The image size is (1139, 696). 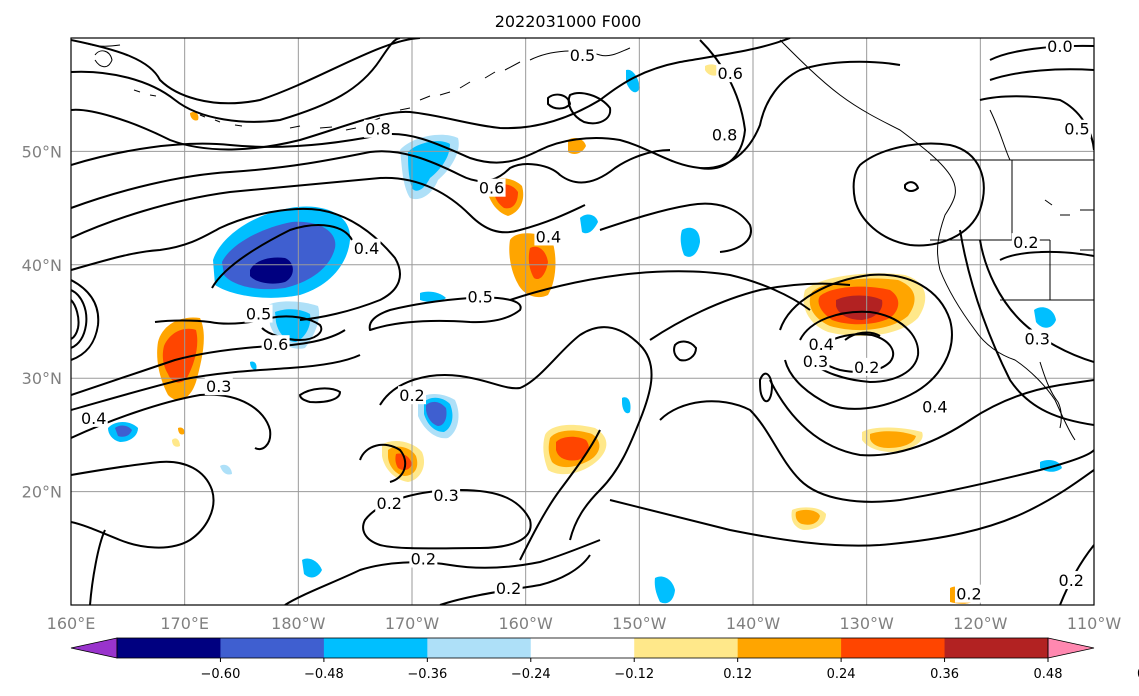 What do you see at coordinates (1138, 674) in the screenshot?
I see `colorbar-tick-label: 0.60` at bounding box center [1138, 674].